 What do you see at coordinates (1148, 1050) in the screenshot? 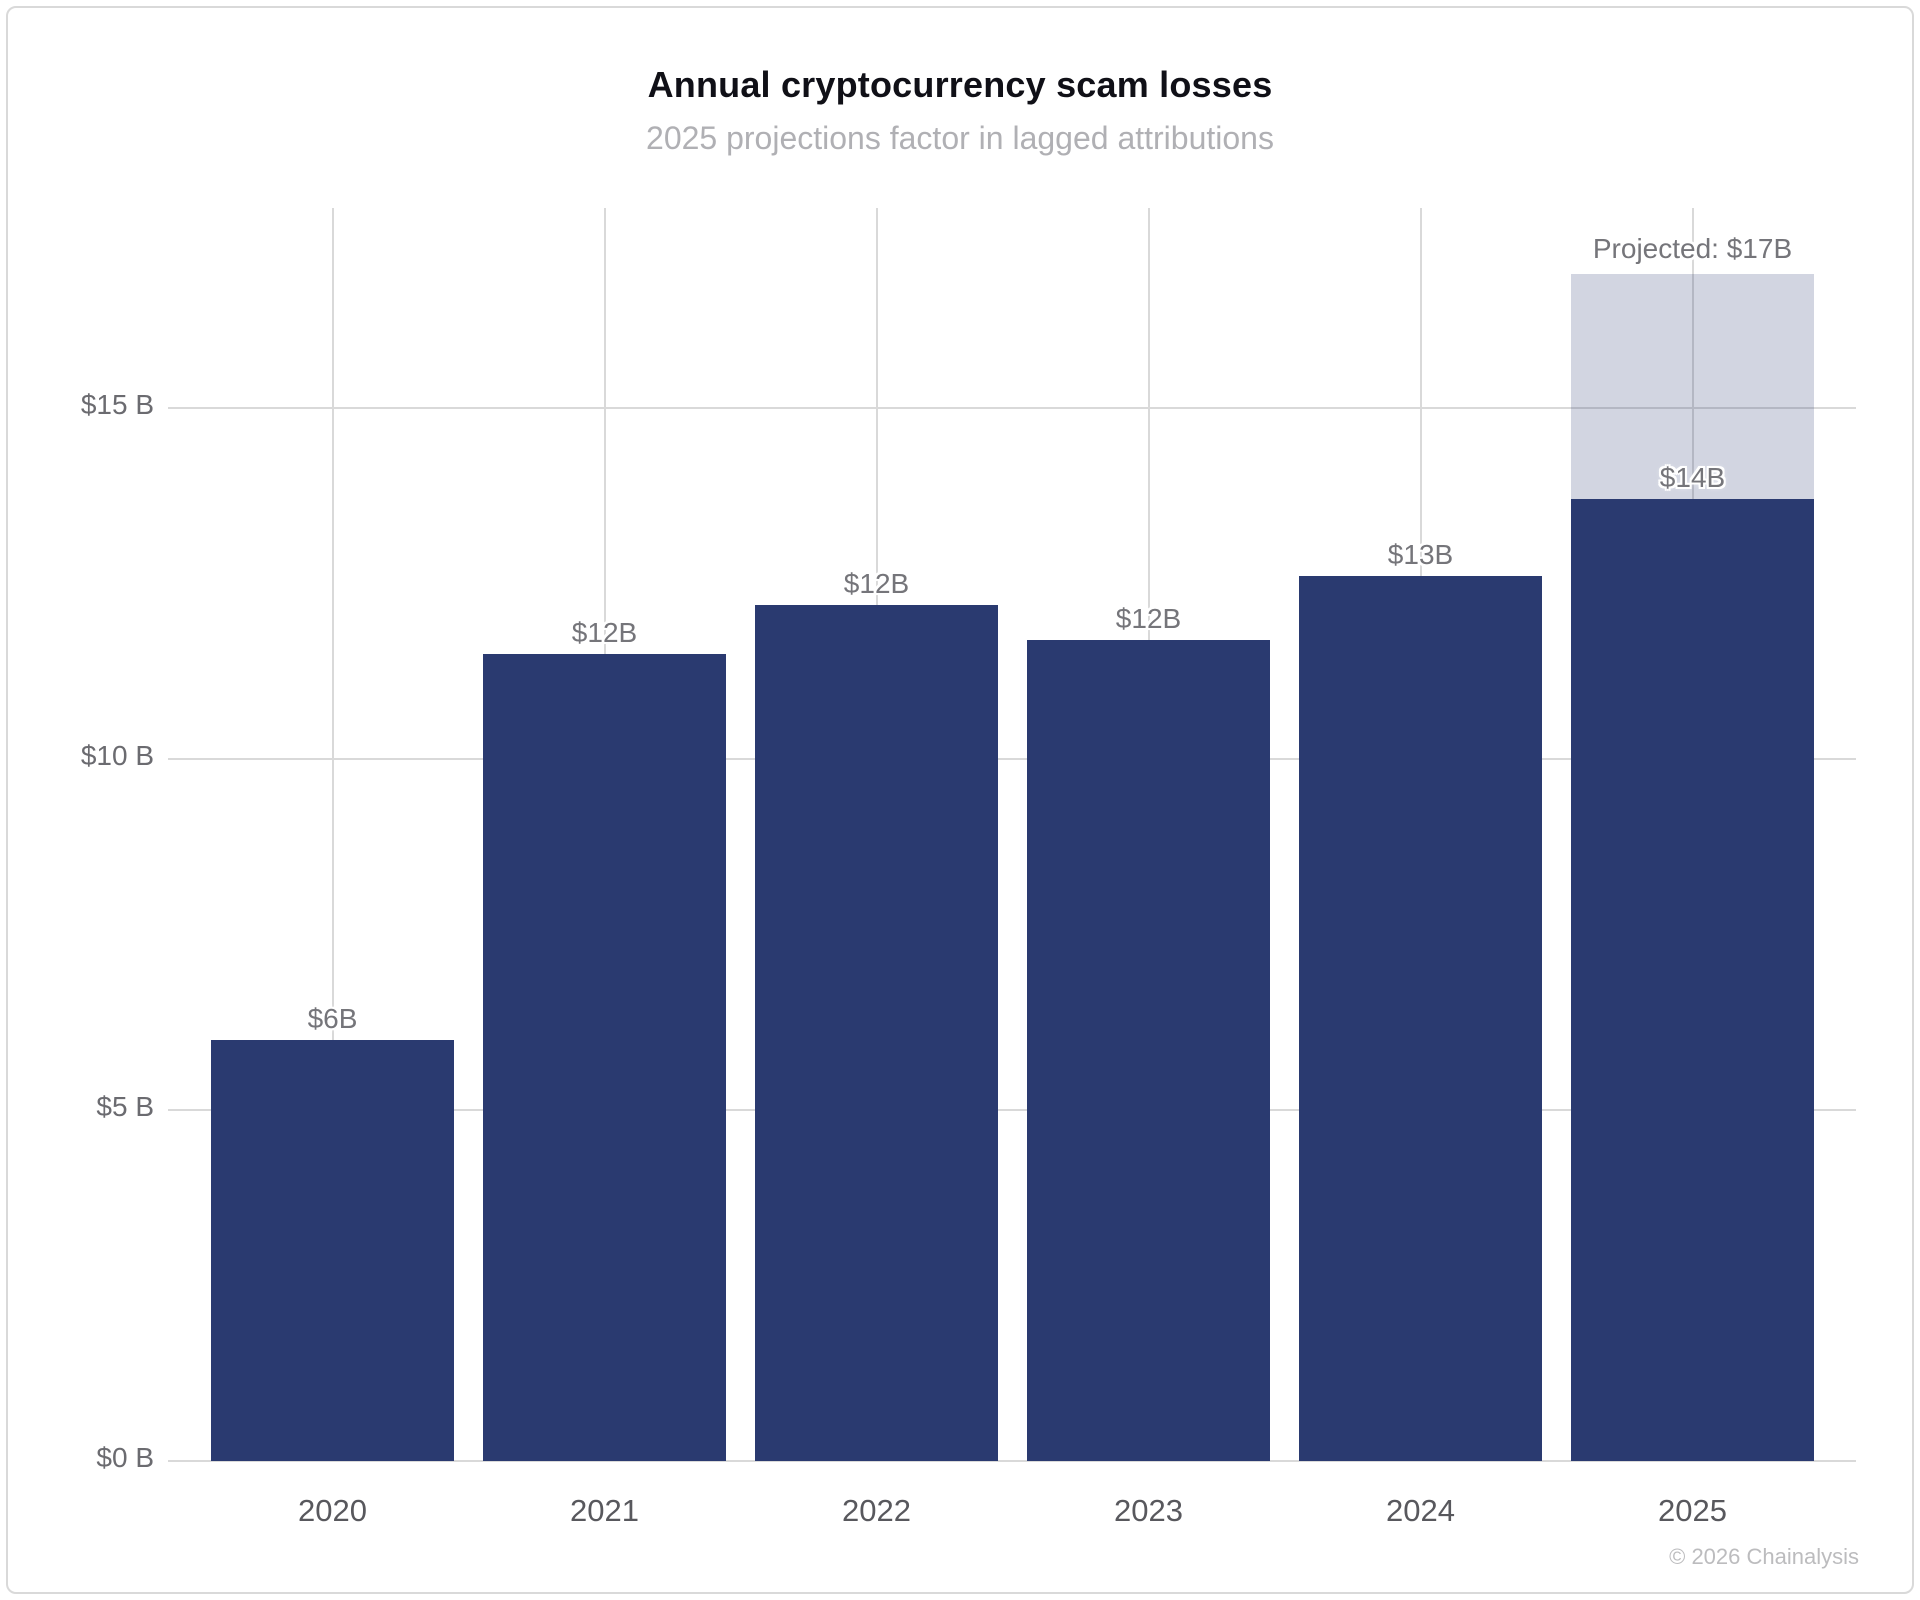
I see `bar-2023` at bounding box center [1148, 1050].